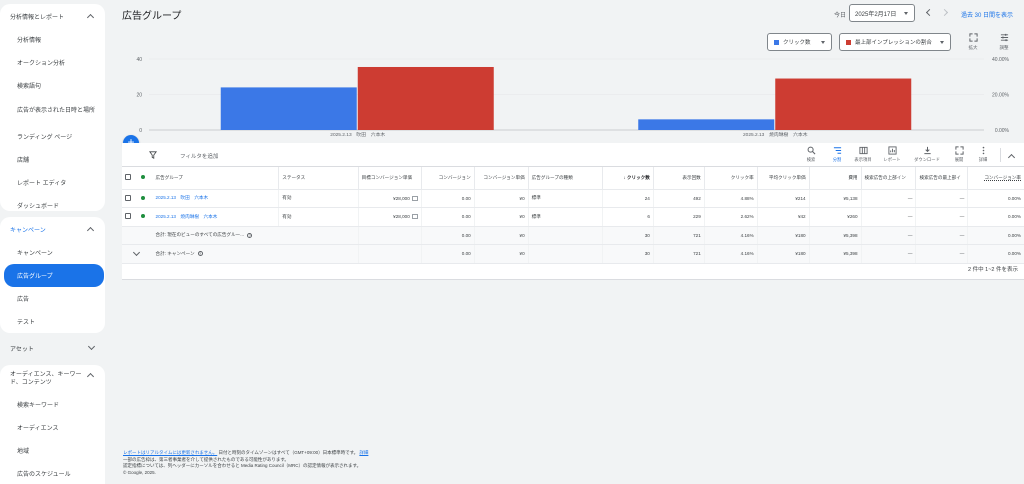 The height and width of the screenshot is (484, 1024). I want to click on col-header-impressions: 表示回数, so click(678, 178).